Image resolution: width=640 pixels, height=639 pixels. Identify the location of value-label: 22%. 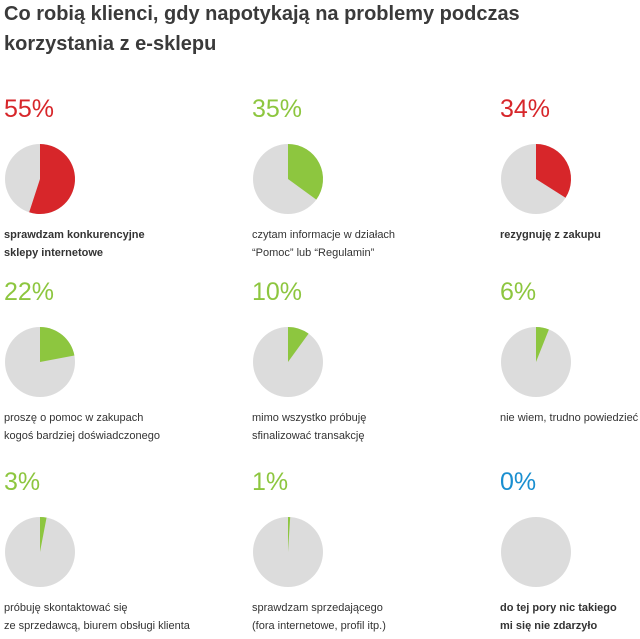
(29, 292).